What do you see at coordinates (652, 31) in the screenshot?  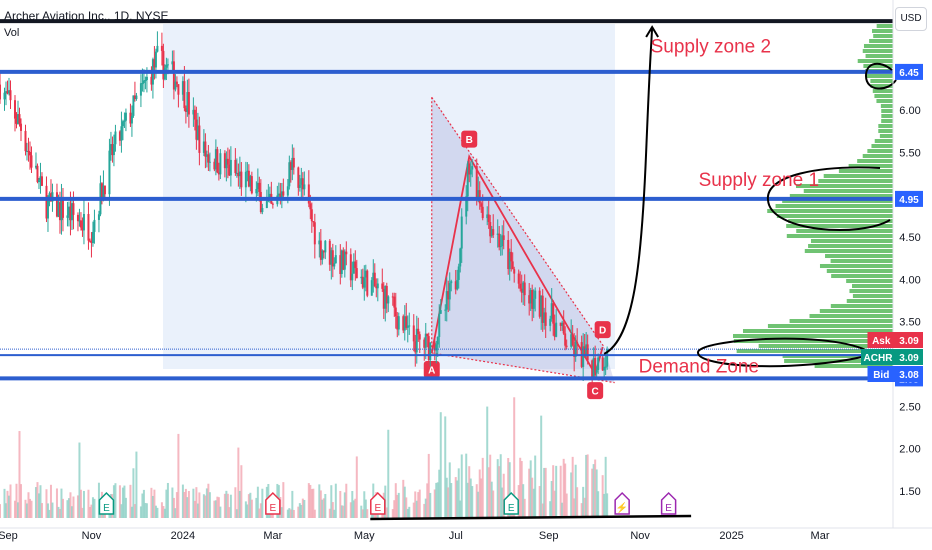 I see `arrow-head` at bounding box center [652, 31].